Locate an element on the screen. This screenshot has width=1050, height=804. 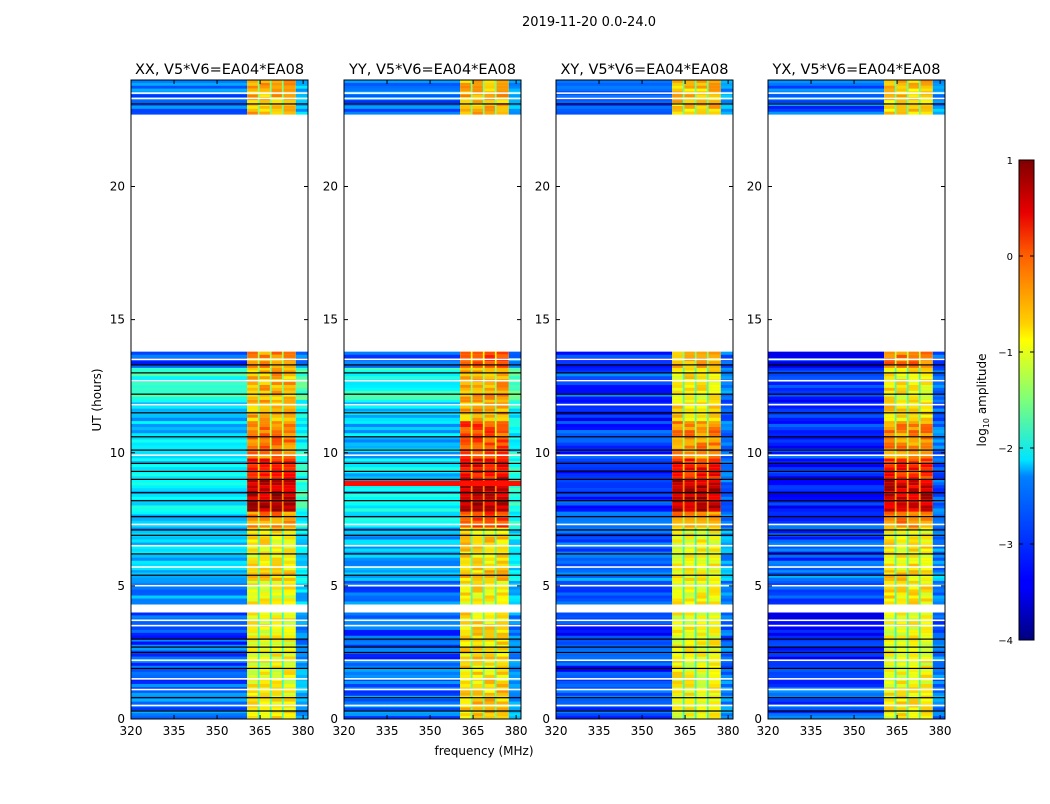
panel-title: XX, V5*V6=EA04*EA08 is located at coordinates (219, 70).